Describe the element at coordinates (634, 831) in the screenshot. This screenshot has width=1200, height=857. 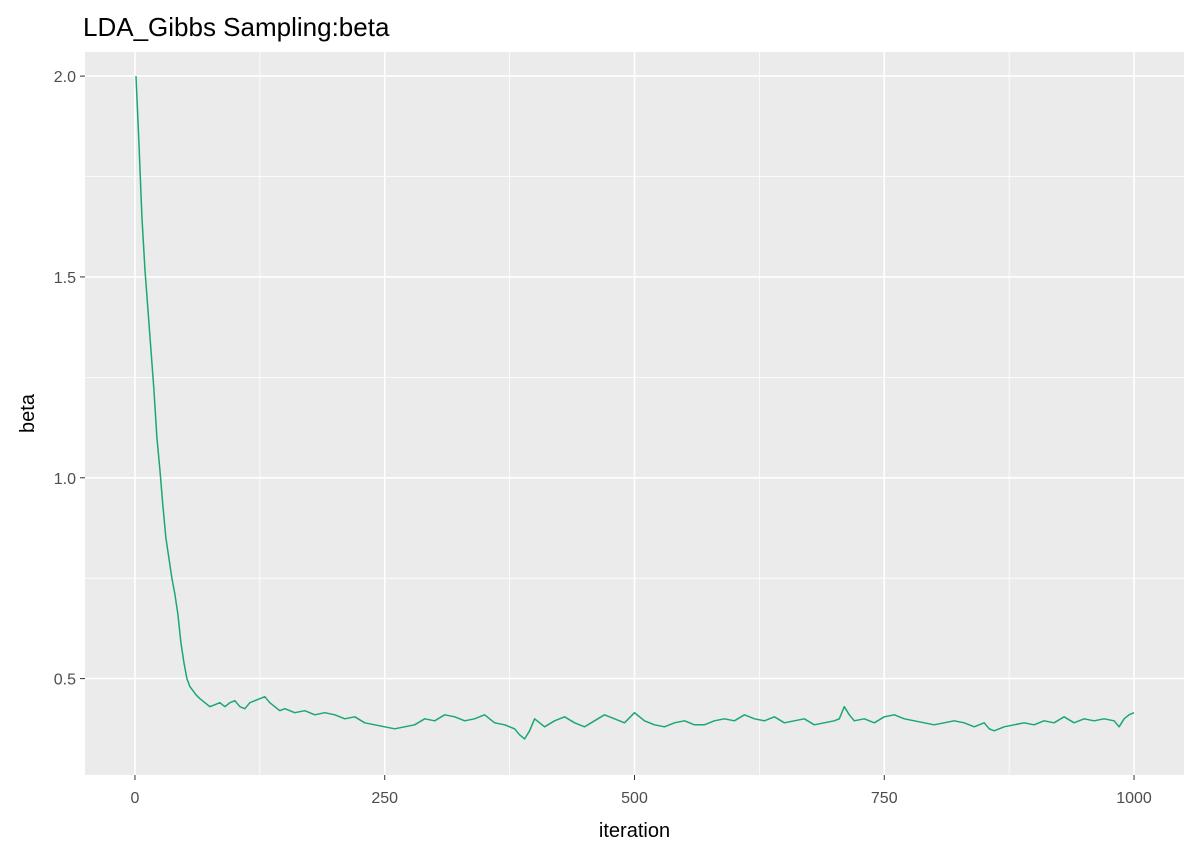
I see `x-axis-title: iteration` at that location.